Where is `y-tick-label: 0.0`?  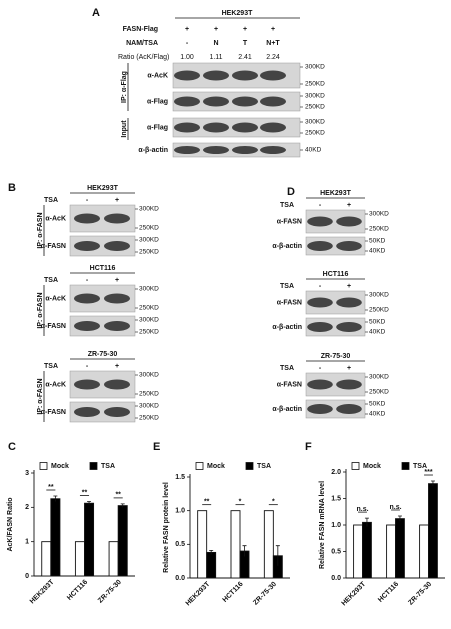
y-tick-label: 0.0 is located at coordinates (336, 578).